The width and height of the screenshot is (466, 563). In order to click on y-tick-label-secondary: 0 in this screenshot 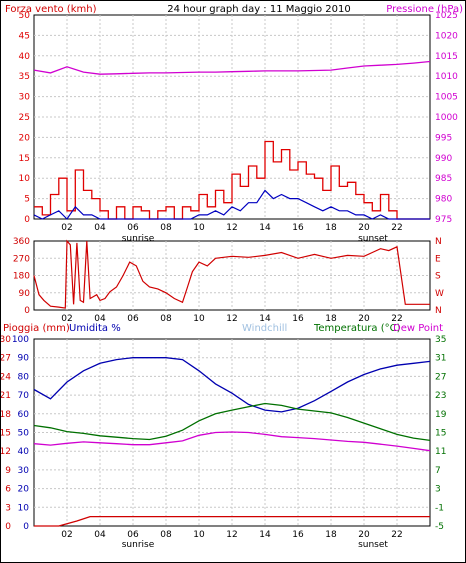, I will do `click(26, 527)`.